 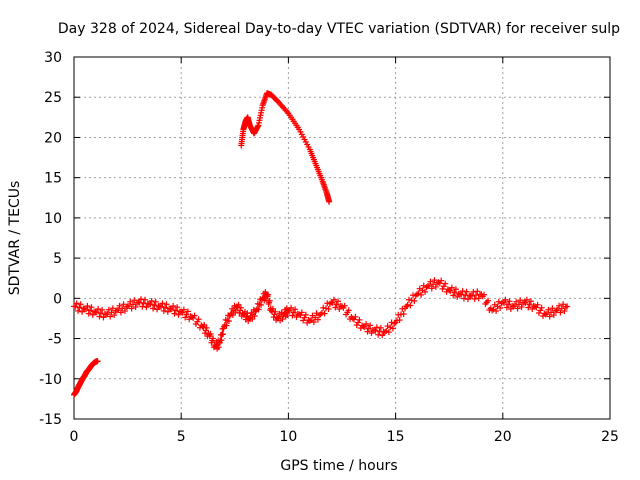 What do you see at coordinates (74, 437) in the screenshot?
I see `x-tick-label: 0` at bounding box center [74, 437].